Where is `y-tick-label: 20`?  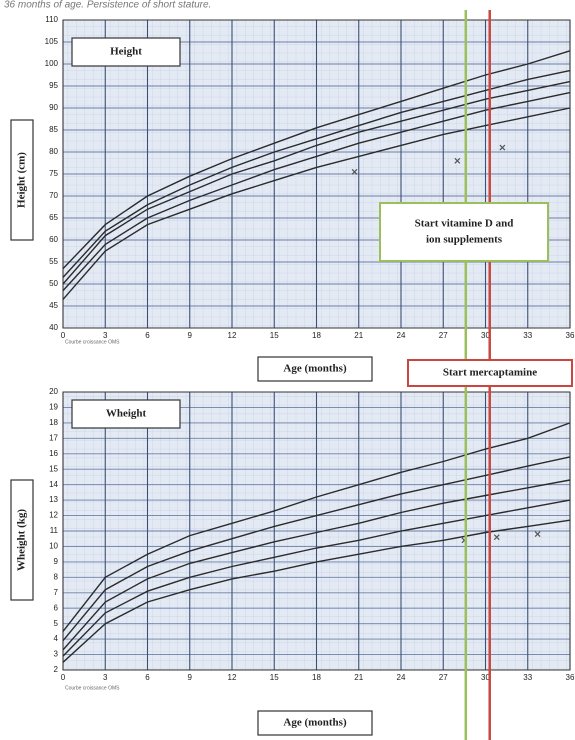 y-tick-label: 20 is located at coordinates (53, 391).